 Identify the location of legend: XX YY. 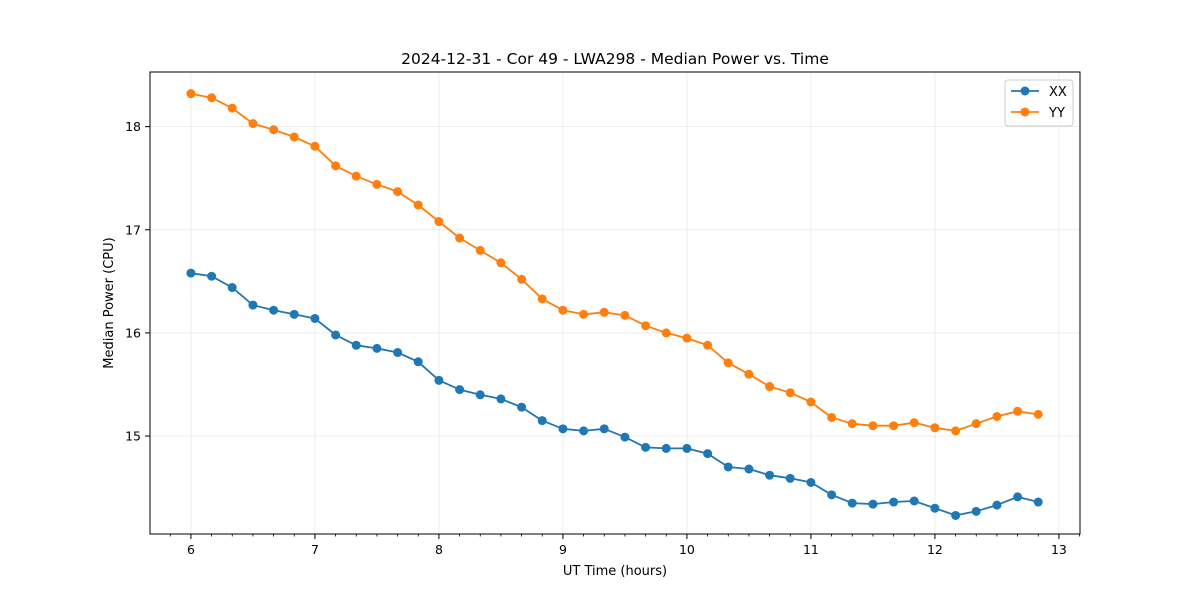
(1039, 103).